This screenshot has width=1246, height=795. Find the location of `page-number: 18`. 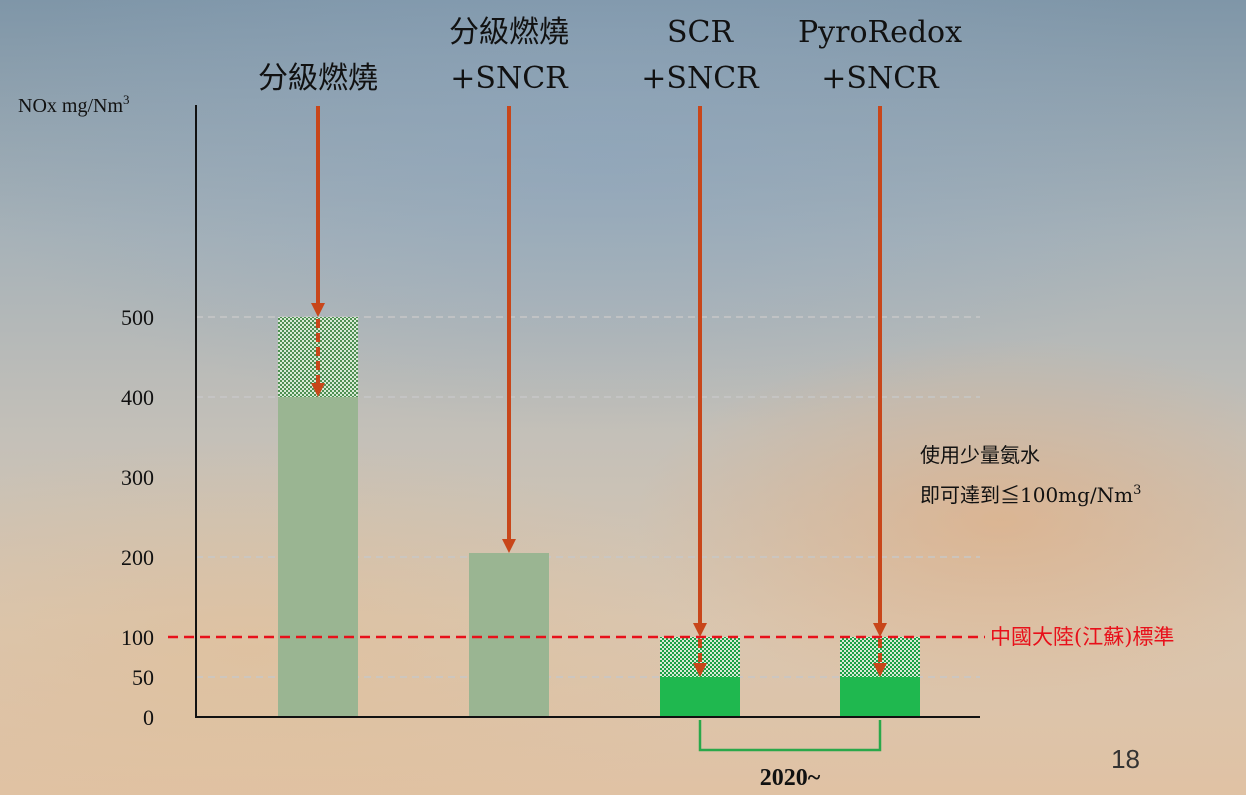

page-number: 18 is located at coordinates (1125, 759).